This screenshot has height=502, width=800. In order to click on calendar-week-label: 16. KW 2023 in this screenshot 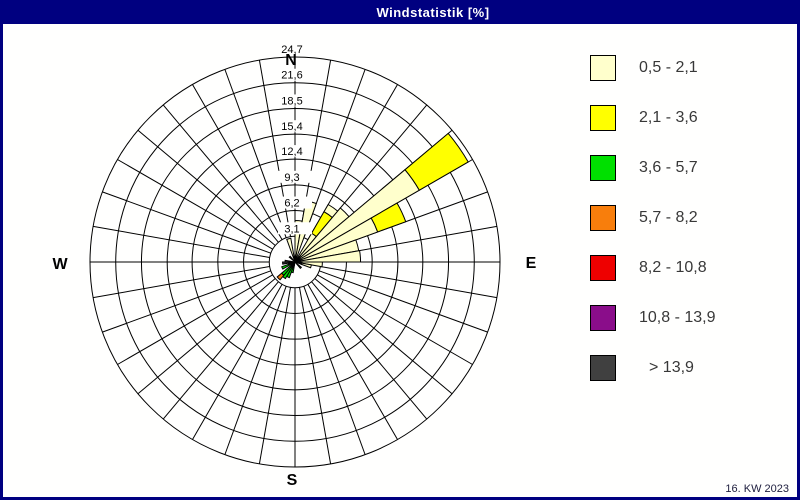, I will do `click(757, 489)`.